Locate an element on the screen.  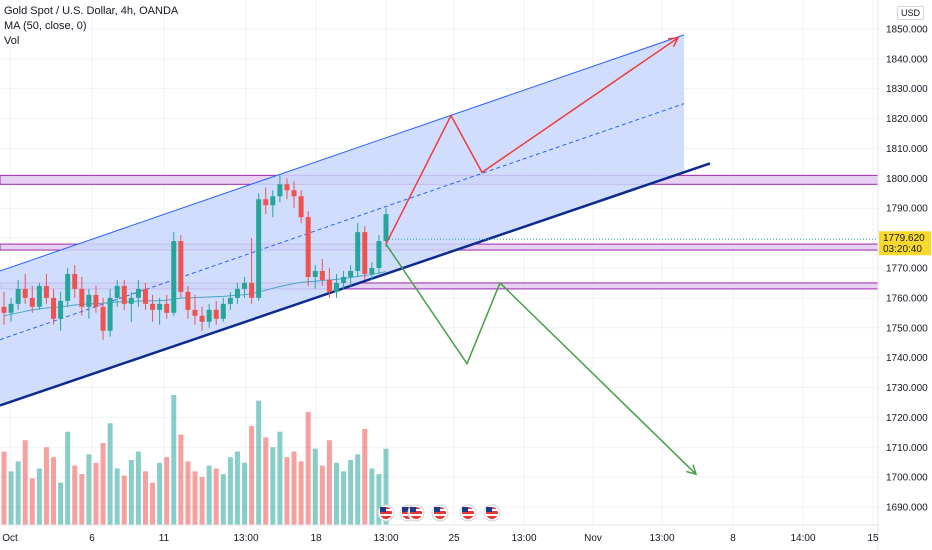
price-tag-box is located at coordinates (905, 243).